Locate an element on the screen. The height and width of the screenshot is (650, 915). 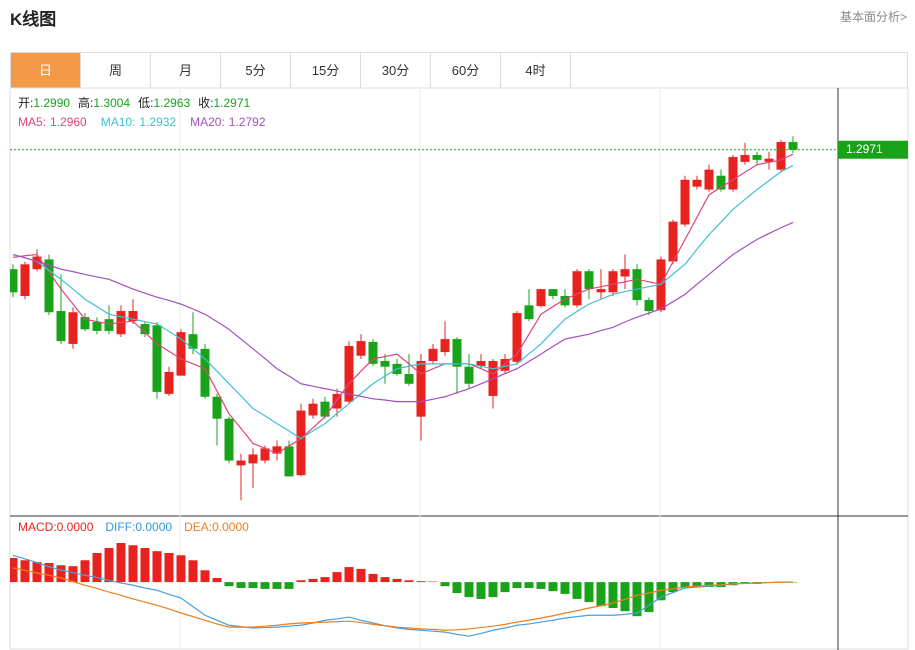
info-value: 1.3004 is located at coordinates (111, 103).